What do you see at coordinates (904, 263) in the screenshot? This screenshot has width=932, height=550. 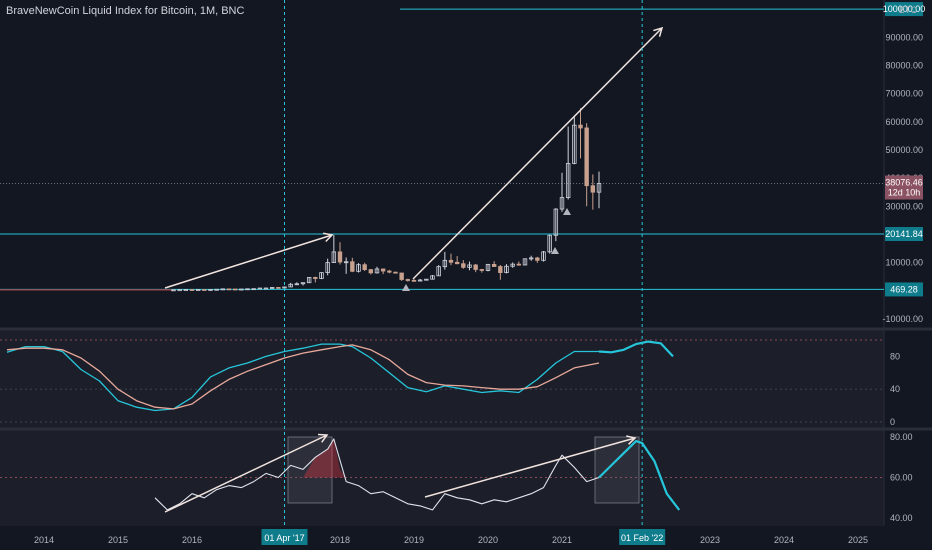 I see `y-tick-label: 10000.00` at bounding box center [904, 263].